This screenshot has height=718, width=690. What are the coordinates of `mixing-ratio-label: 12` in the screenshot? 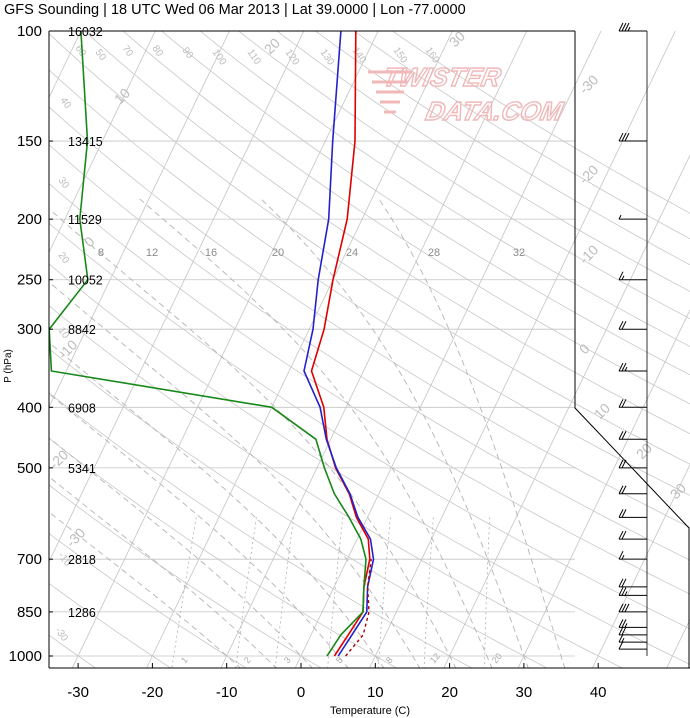 It's located at (435, 658).